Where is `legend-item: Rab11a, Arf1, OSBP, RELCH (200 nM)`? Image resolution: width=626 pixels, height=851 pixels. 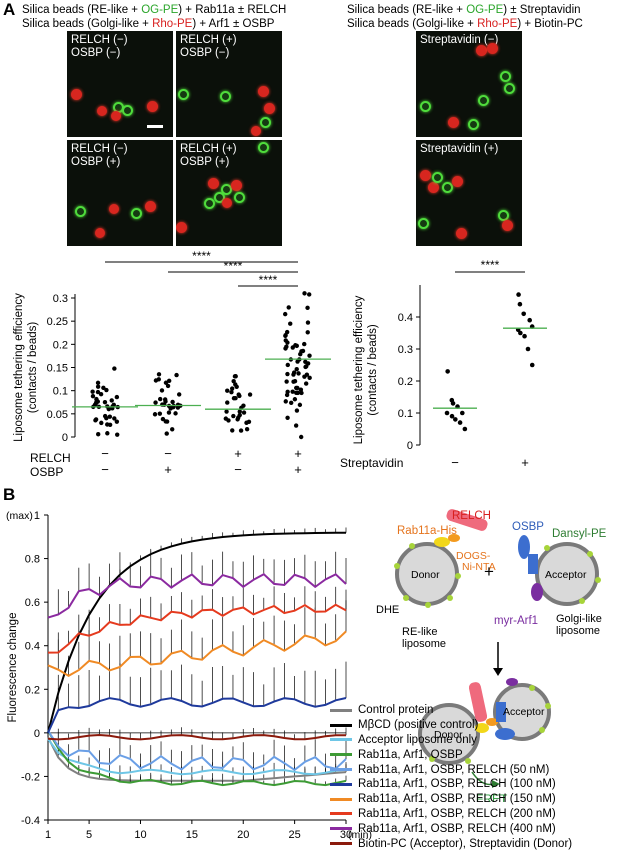 legend-item: Rab11a, Arf1, OSBP, RELCH (200 nM) is located at coordinates (478, 814).